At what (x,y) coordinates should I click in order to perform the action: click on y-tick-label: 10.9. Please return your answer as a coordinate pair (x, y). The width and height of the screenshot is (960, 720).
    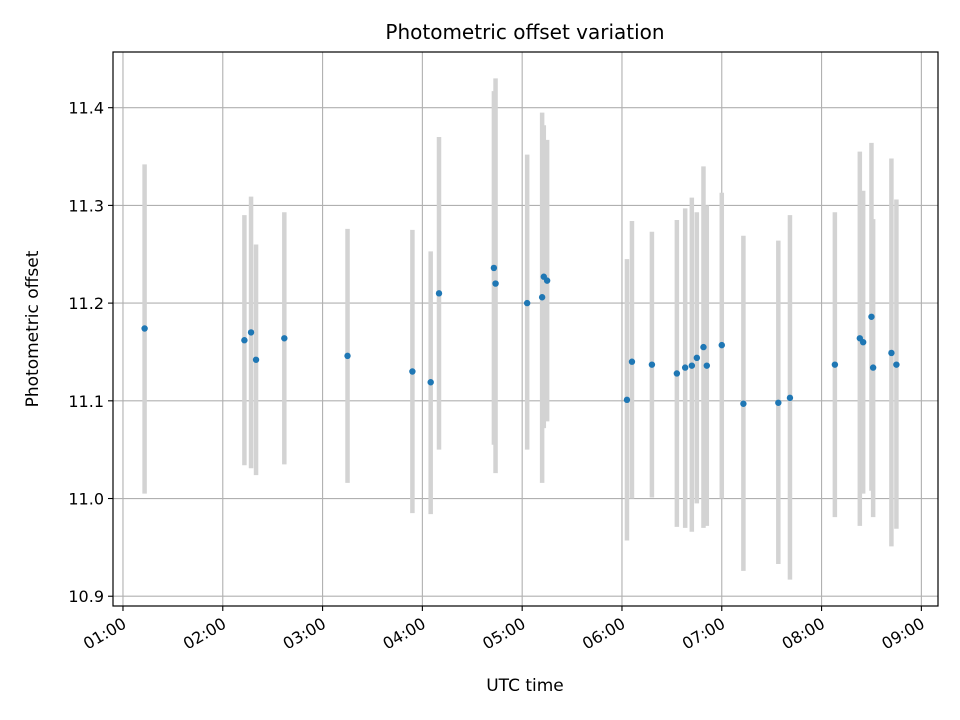
    Looking at the image, I should click on (86, 596).